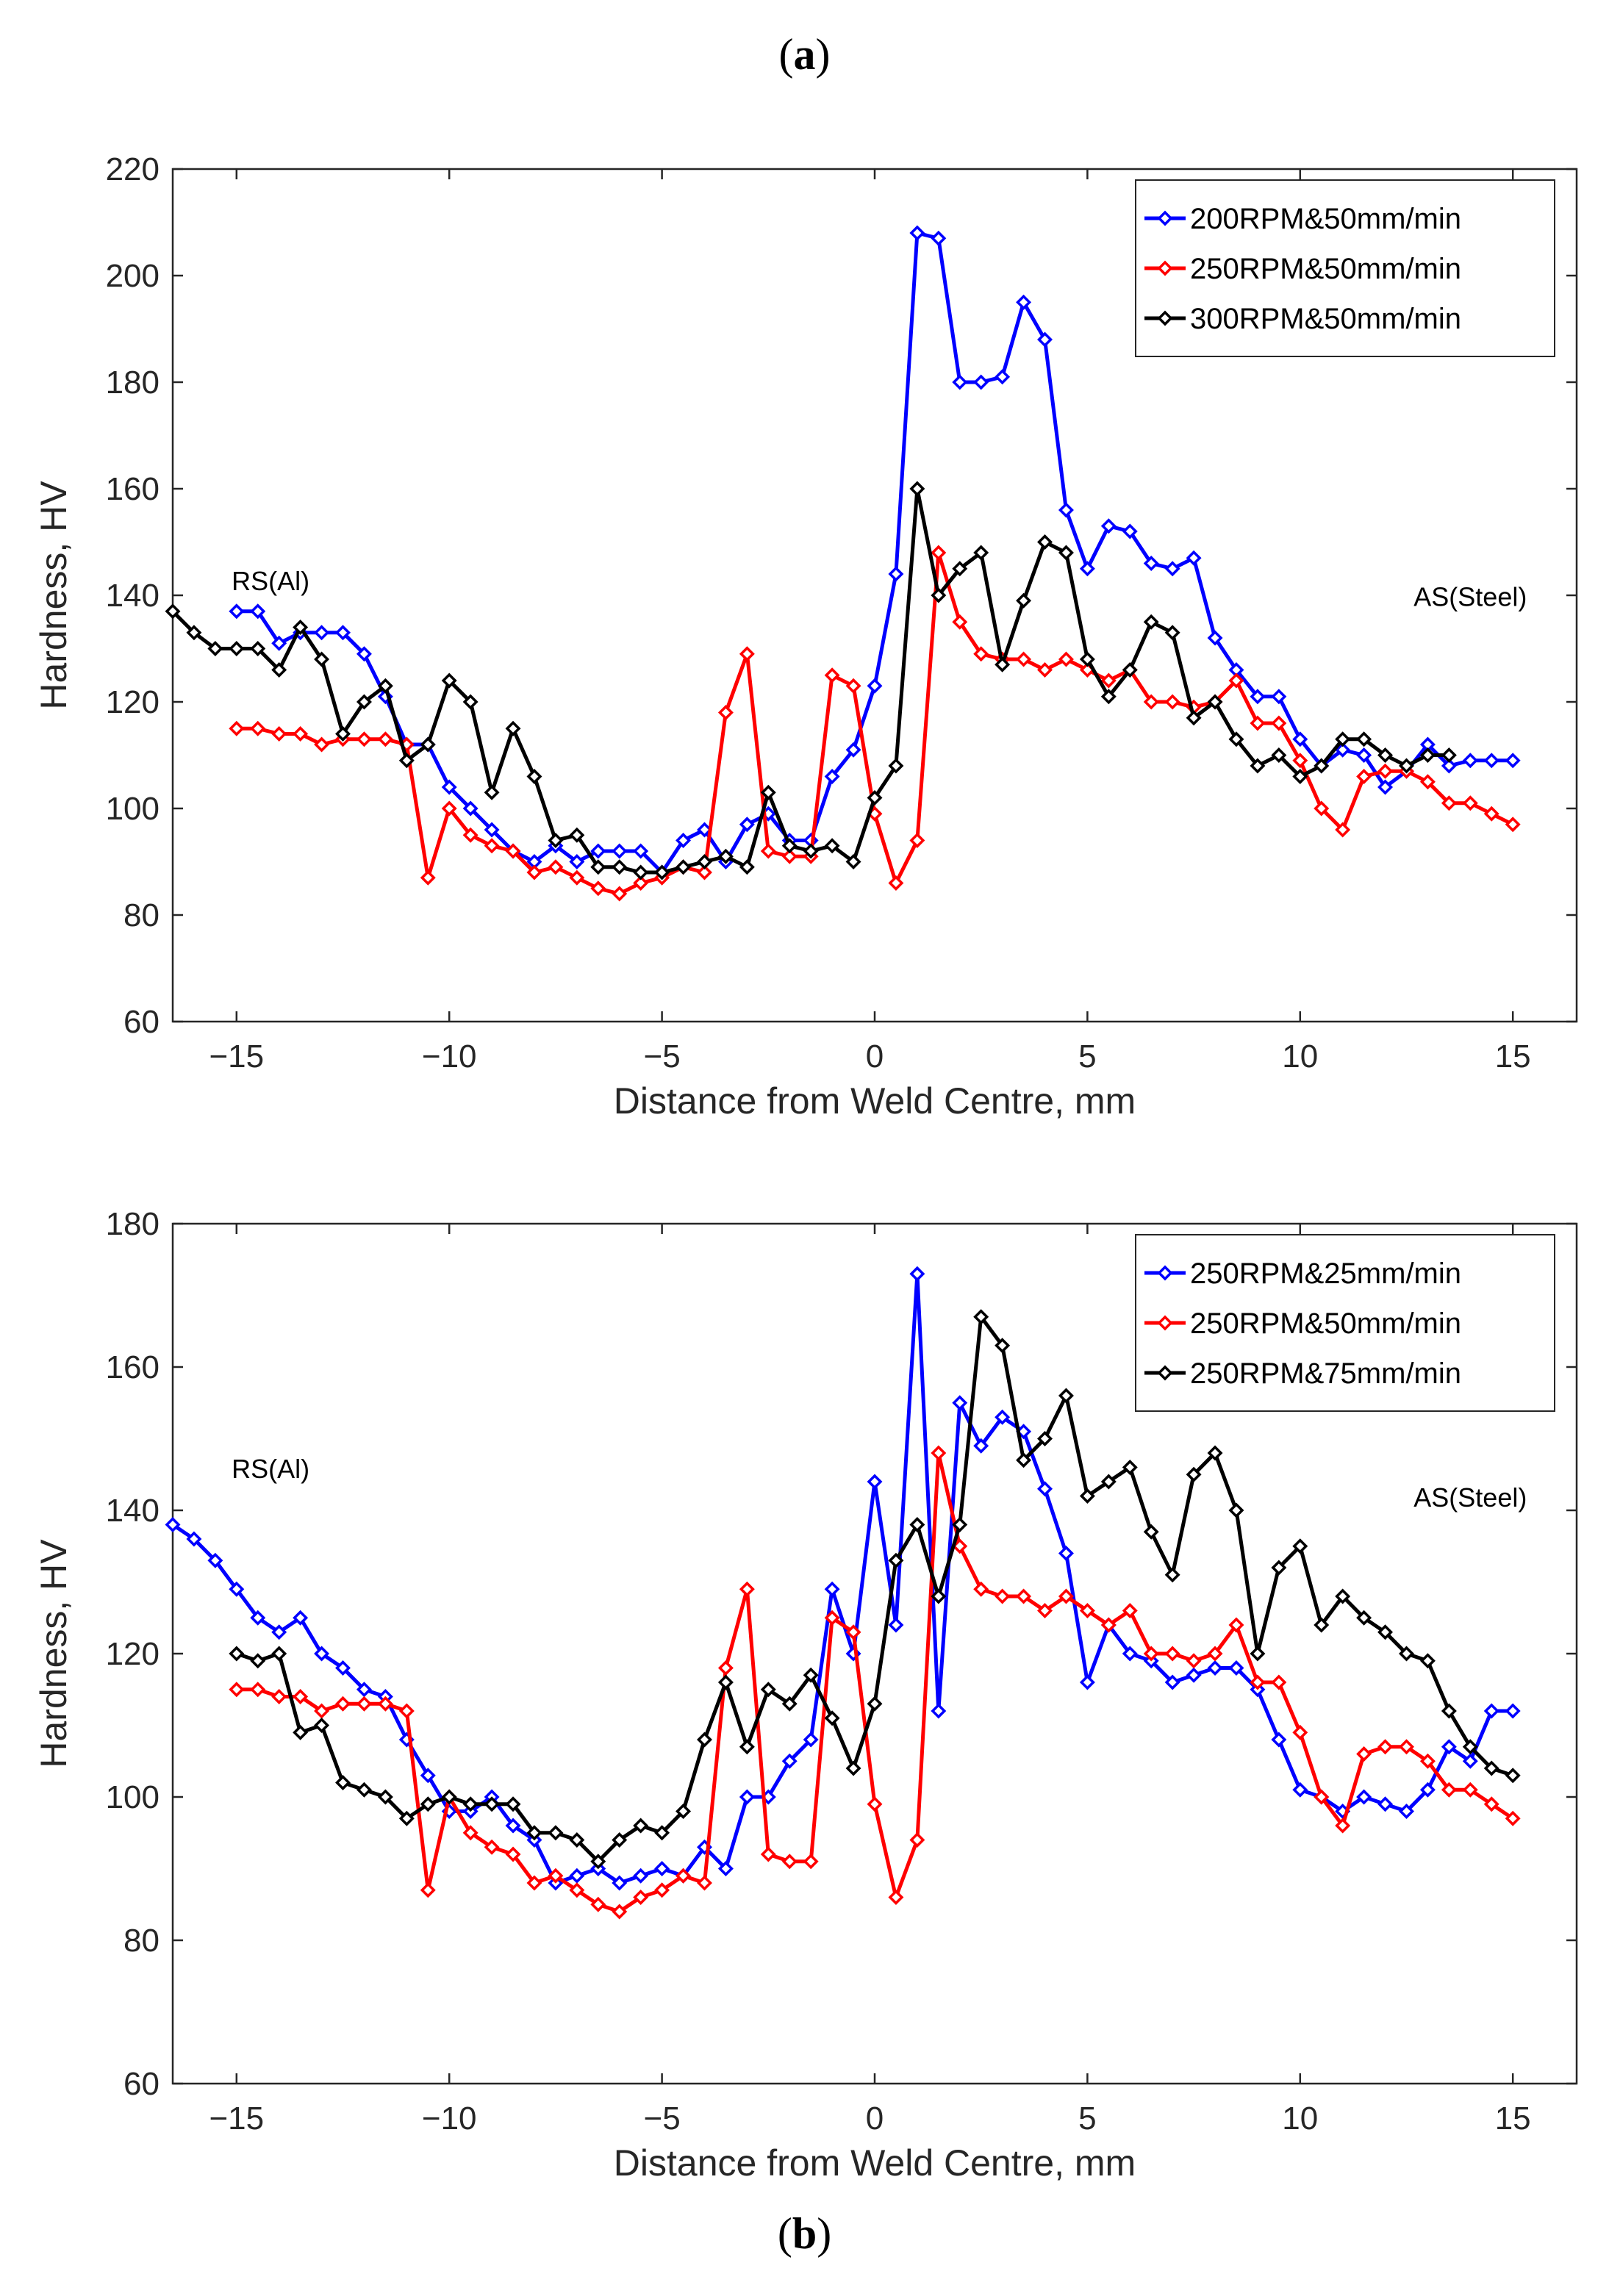 The image size is (1609, 2296). I want to click on y-tick-label: 60, so click(141, 1022).